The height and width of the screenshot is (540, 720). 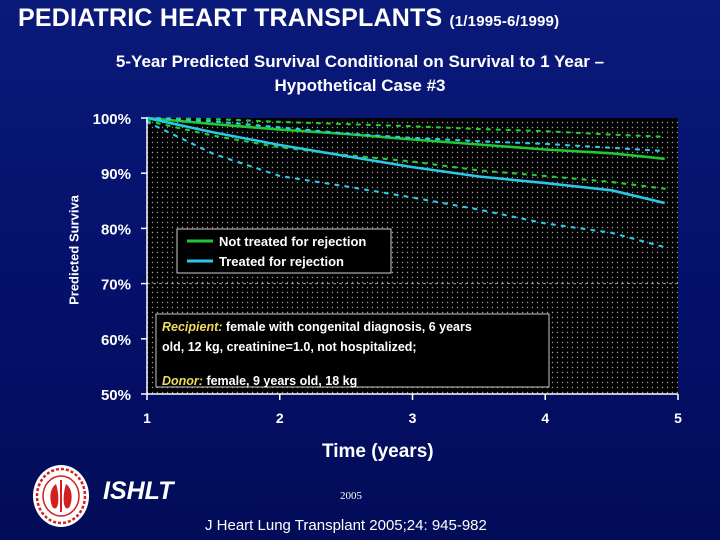 What do you see at coordinates (259, 381) in the screenshot?
I see `annotation-donor-line: Donor: female, 9 years old, 18 kg` at bounding box center [259, 381].